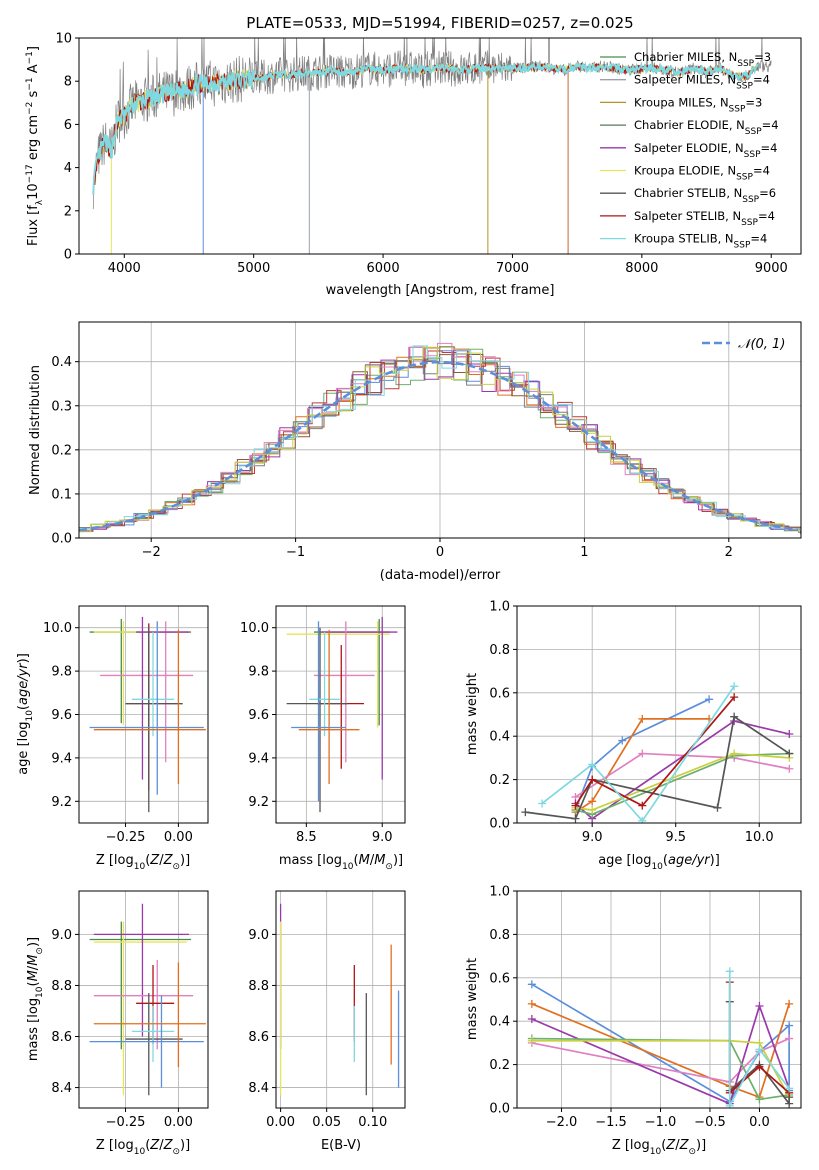  What do you see at coordinates (68, 82) in the screenshot?
I see `y-tick-label: 8` at bounding box center [68, 82].